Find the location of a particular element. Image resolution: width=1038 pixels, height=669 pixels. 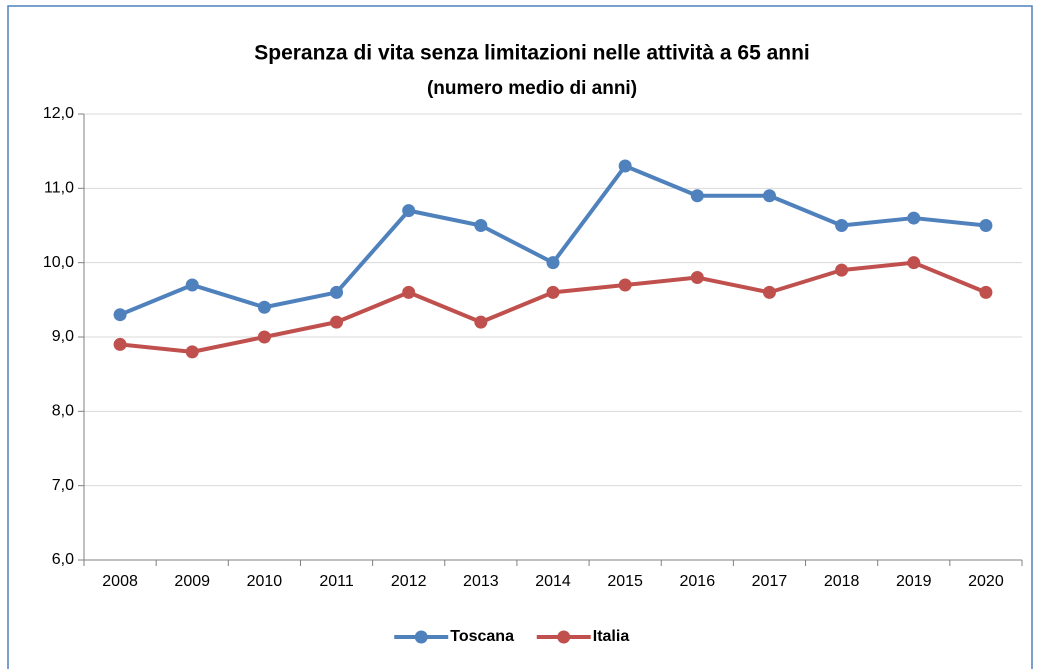

x-tick-label: 2017 is located at coordinates (770, 581).